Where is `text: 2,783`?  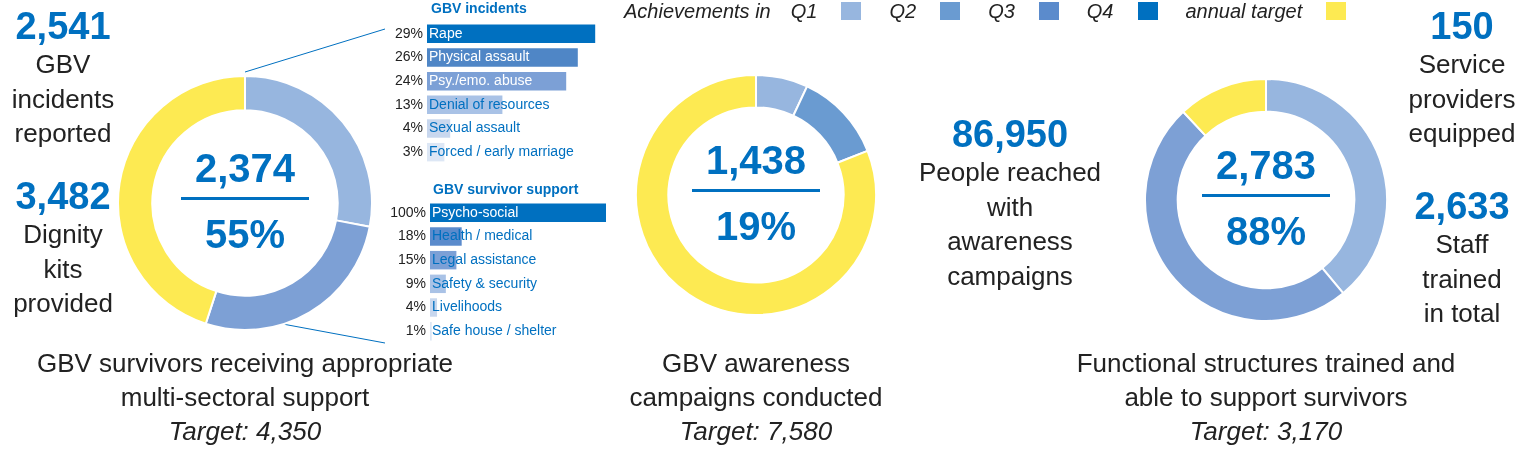
text: 2,783 is located at coordinates (1266, 165).